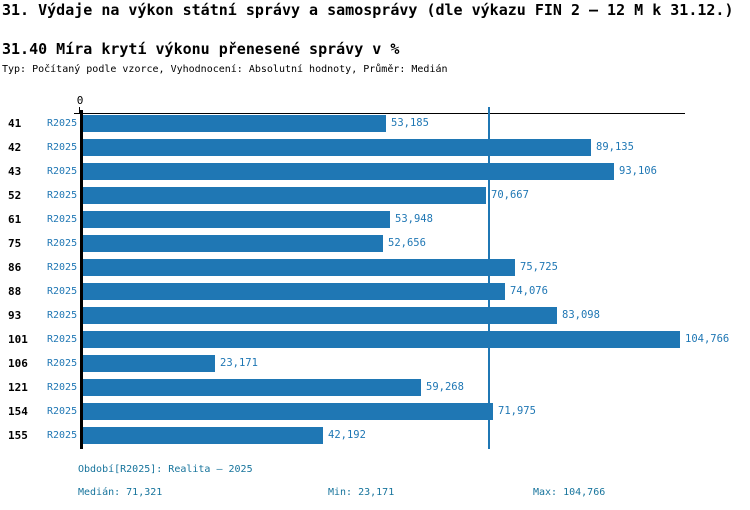 The width and height of the screenshot is (750, 510). Describe the element at coordinates (79, 110) in the screenshot. I see `x-axis-zero-tick` at that location.